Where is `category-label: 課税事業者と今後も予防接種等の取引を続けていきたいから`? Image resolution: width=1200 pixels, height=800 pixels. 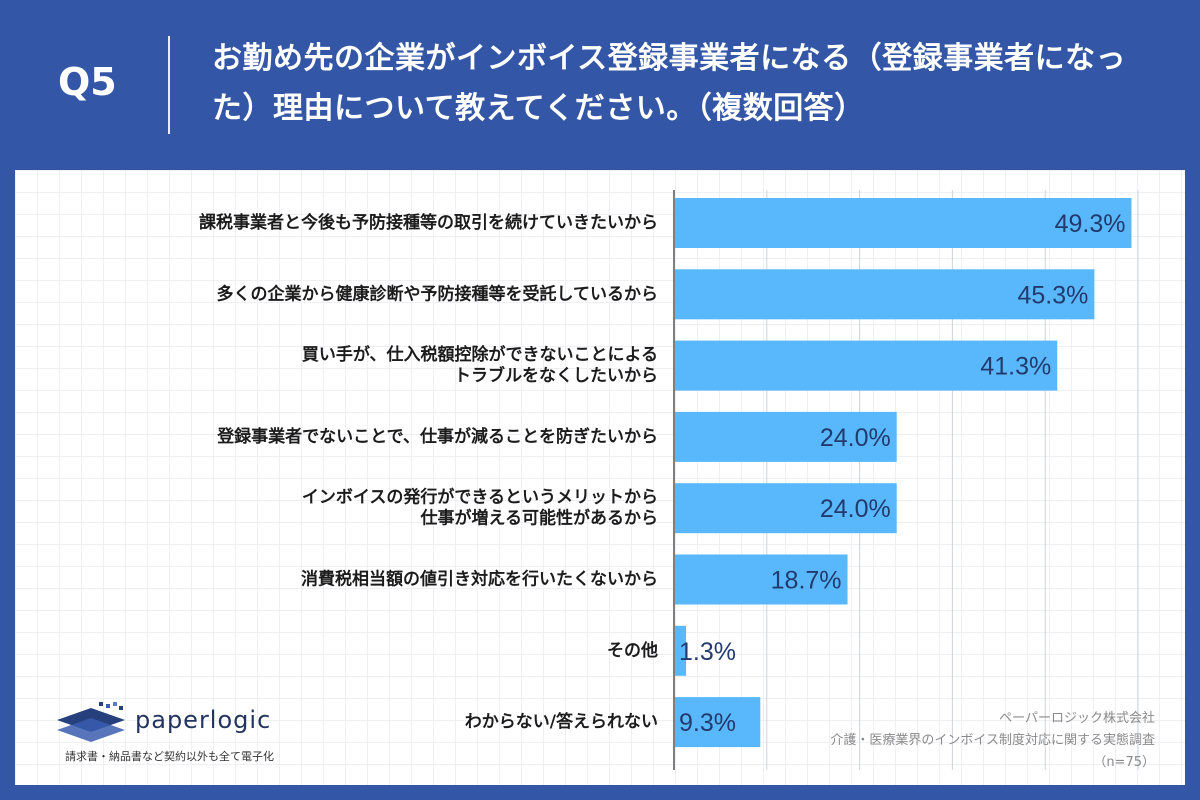
category-label: 課税事業者と今後も予防接種等の取引を続けていきたいから is located at coordinates (428, 222).